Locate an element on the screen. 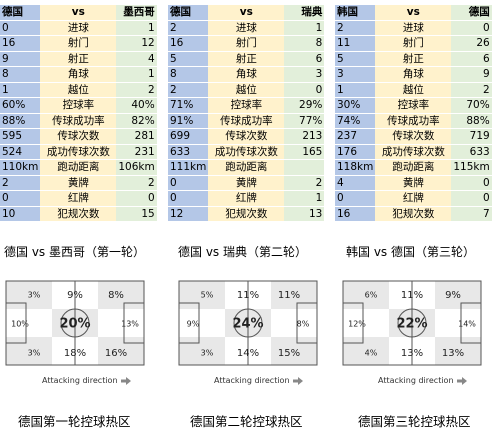 The width and height of the screenshot is (497, 433). stat-cell: 231 is located at coordinates (136, 152).